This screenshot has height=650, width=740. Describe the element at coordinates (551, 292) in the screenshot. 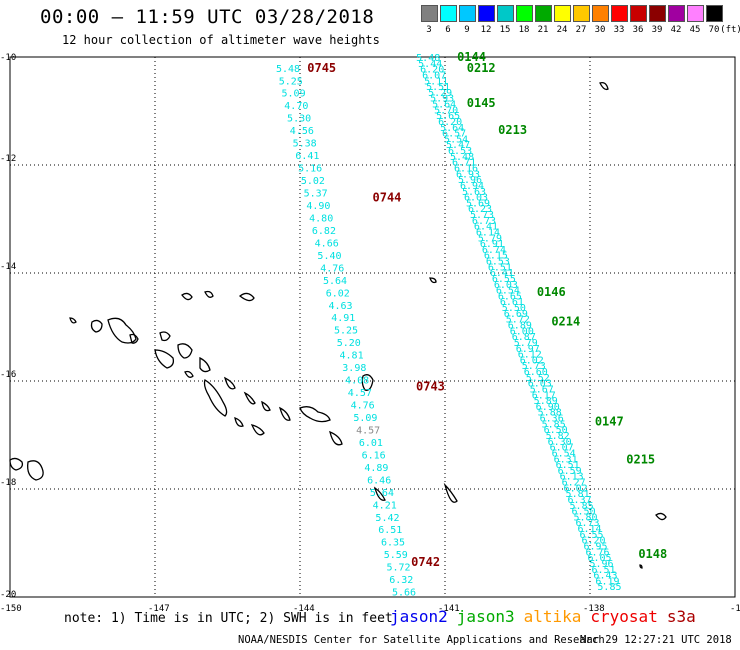

I see `pass-time-label: 0146` at that location.